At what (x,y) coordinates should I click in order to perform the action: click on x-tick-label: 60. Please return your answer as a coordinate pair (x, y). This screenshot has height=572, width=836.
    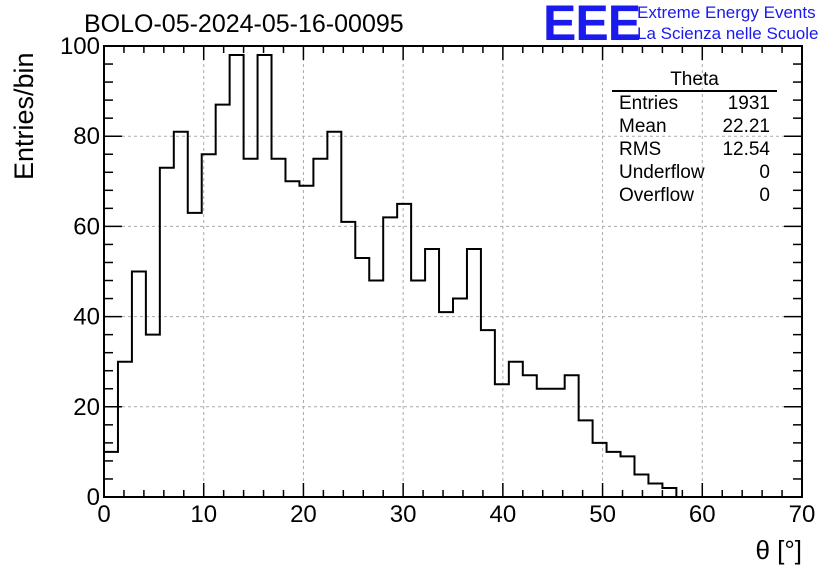
    Looking at the image, I should click on (702, 514).